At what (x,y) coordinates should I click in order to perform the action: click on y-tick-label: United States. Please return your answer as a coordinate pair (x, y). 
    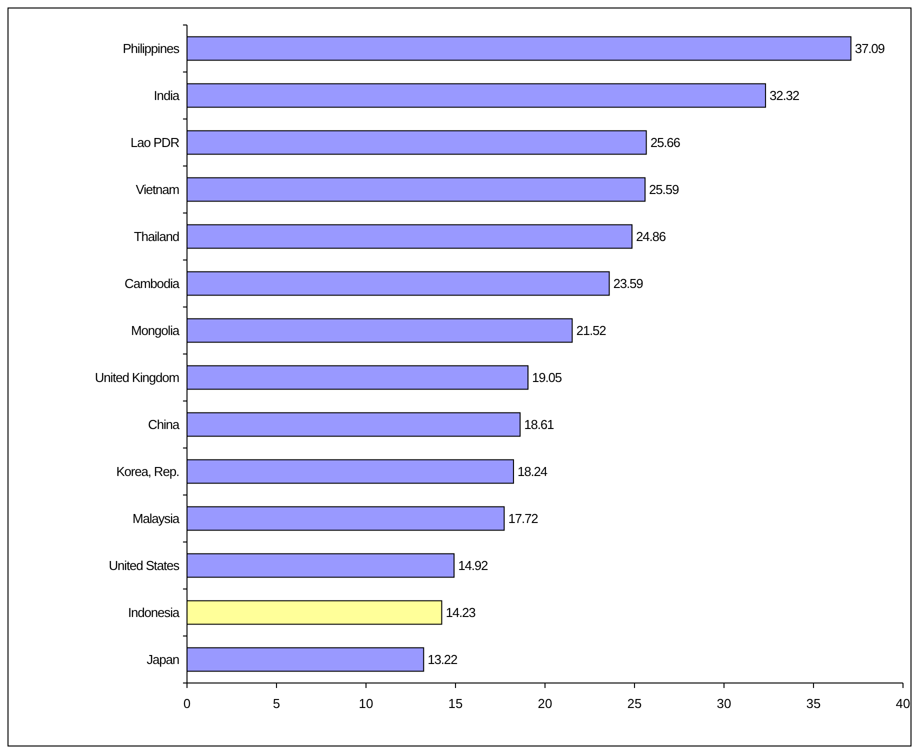
    Looking at the image, I should click on (144, 566).